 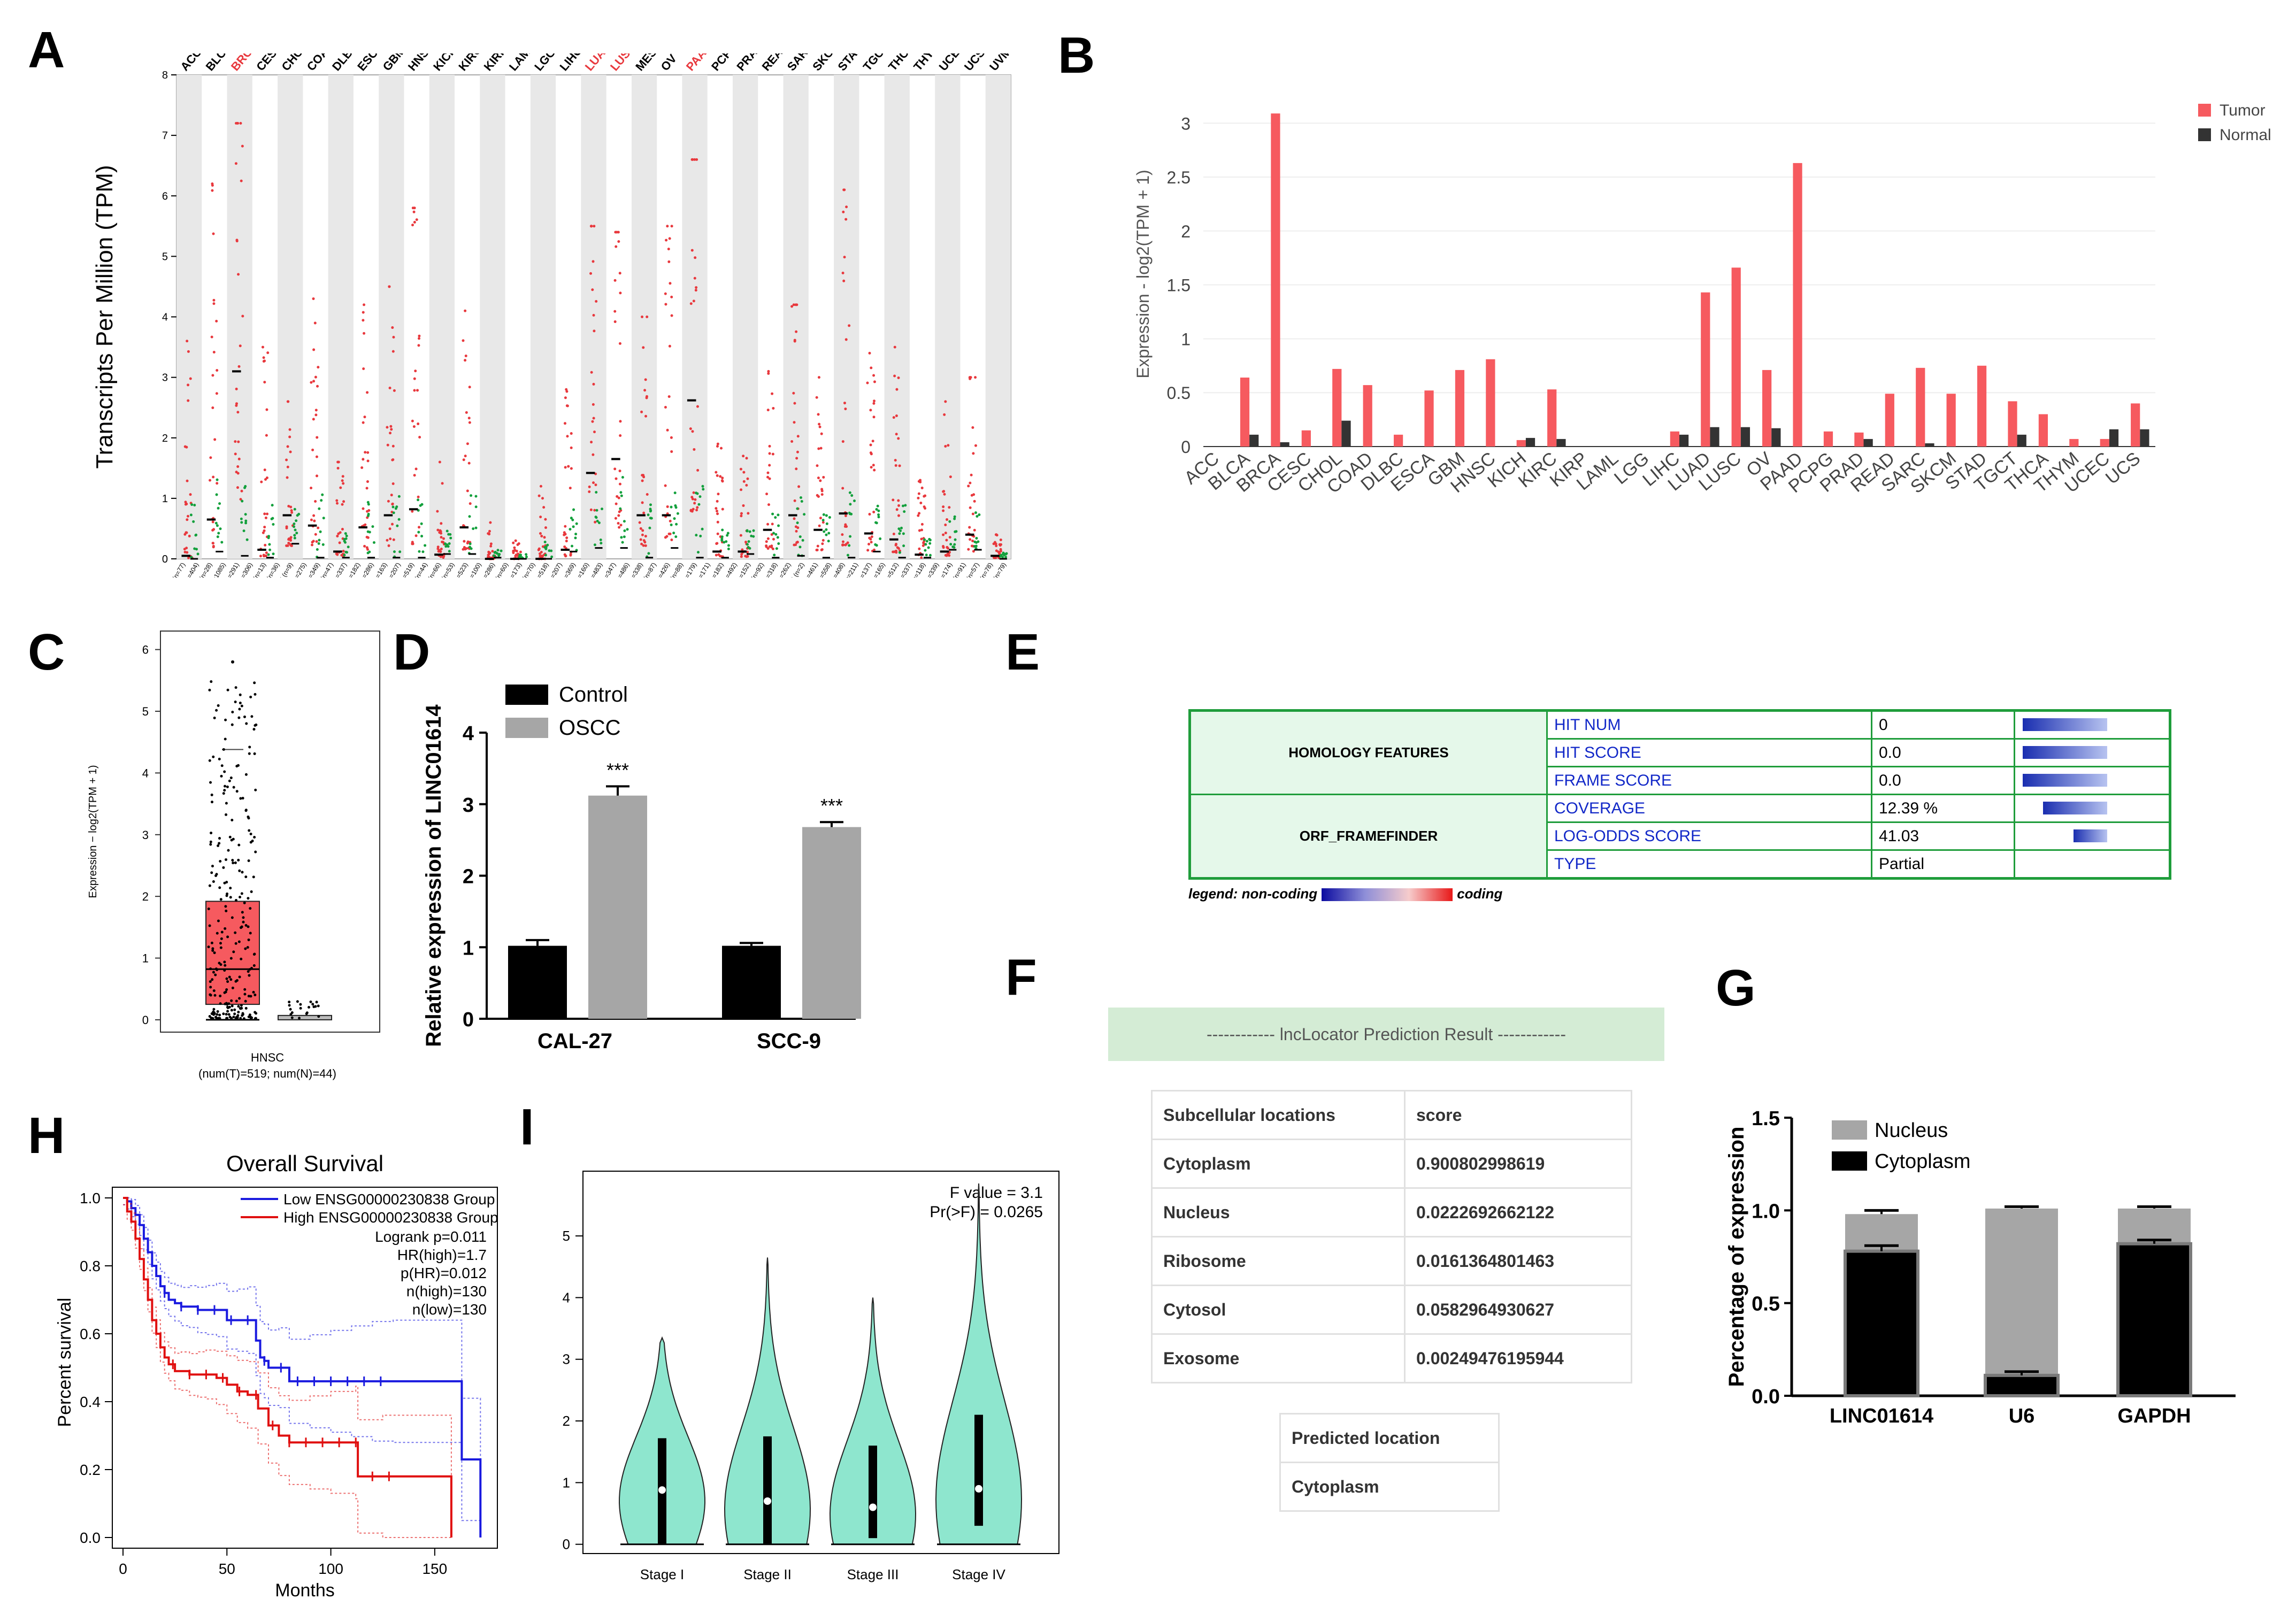 I want to click on coding-legend: legend: non-coding coding, so click(x=1345, y=894).